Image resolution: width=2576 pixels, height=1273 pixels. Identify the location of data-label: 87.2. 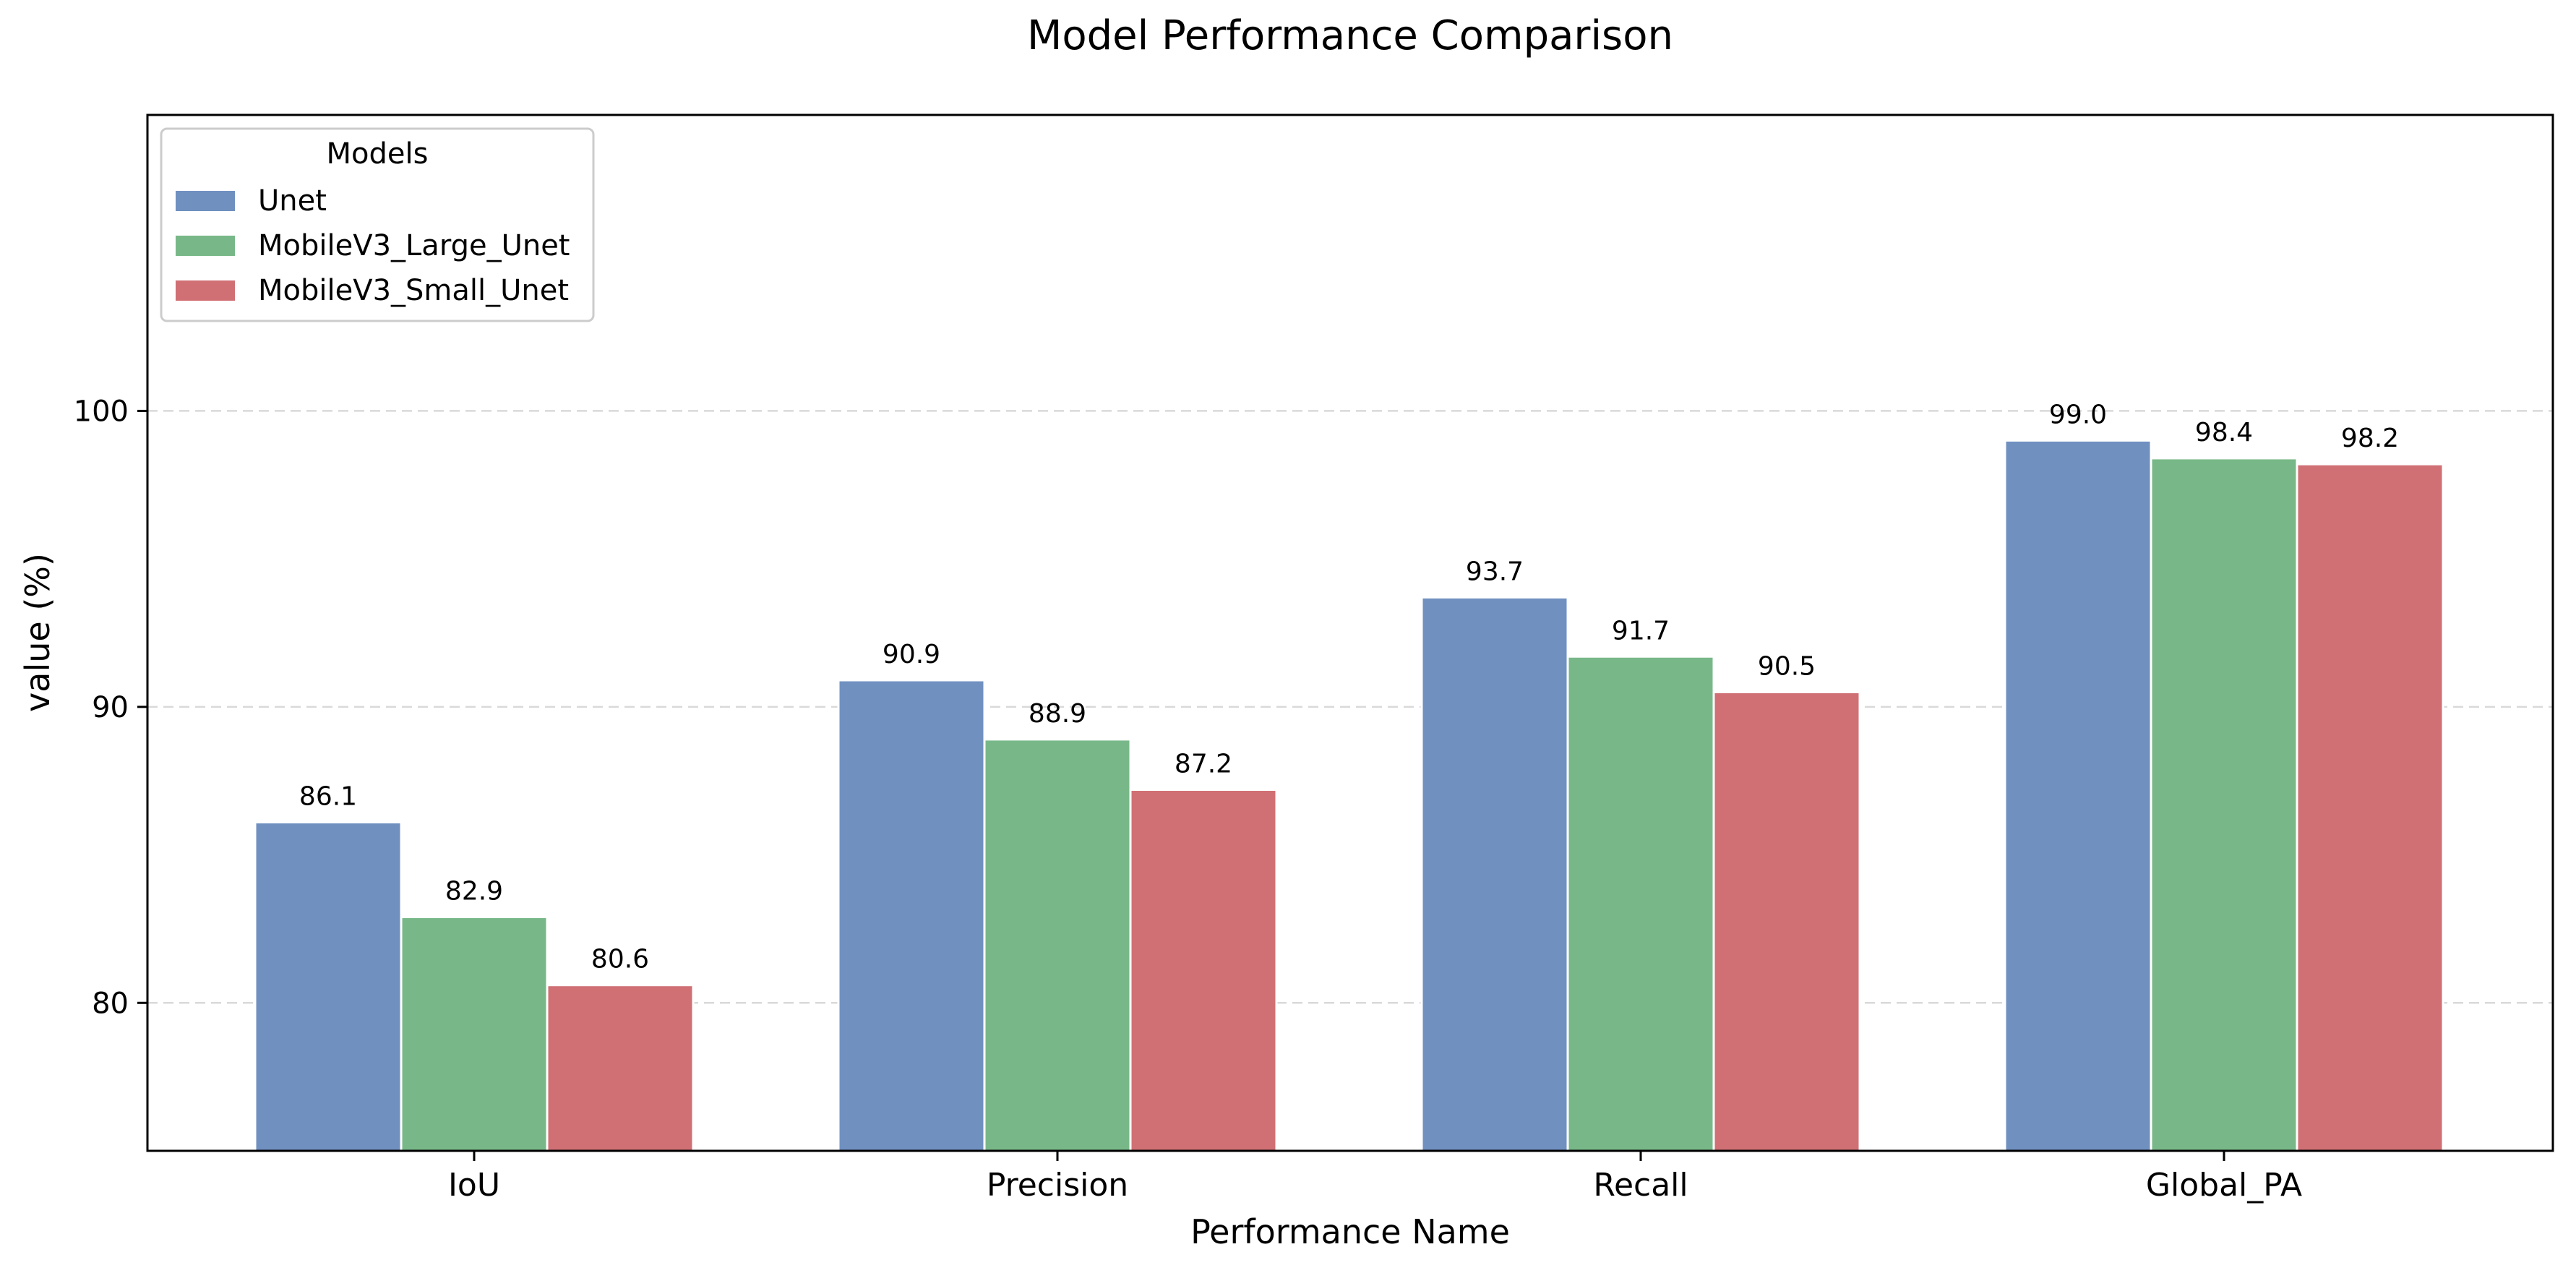
(1204, 764).